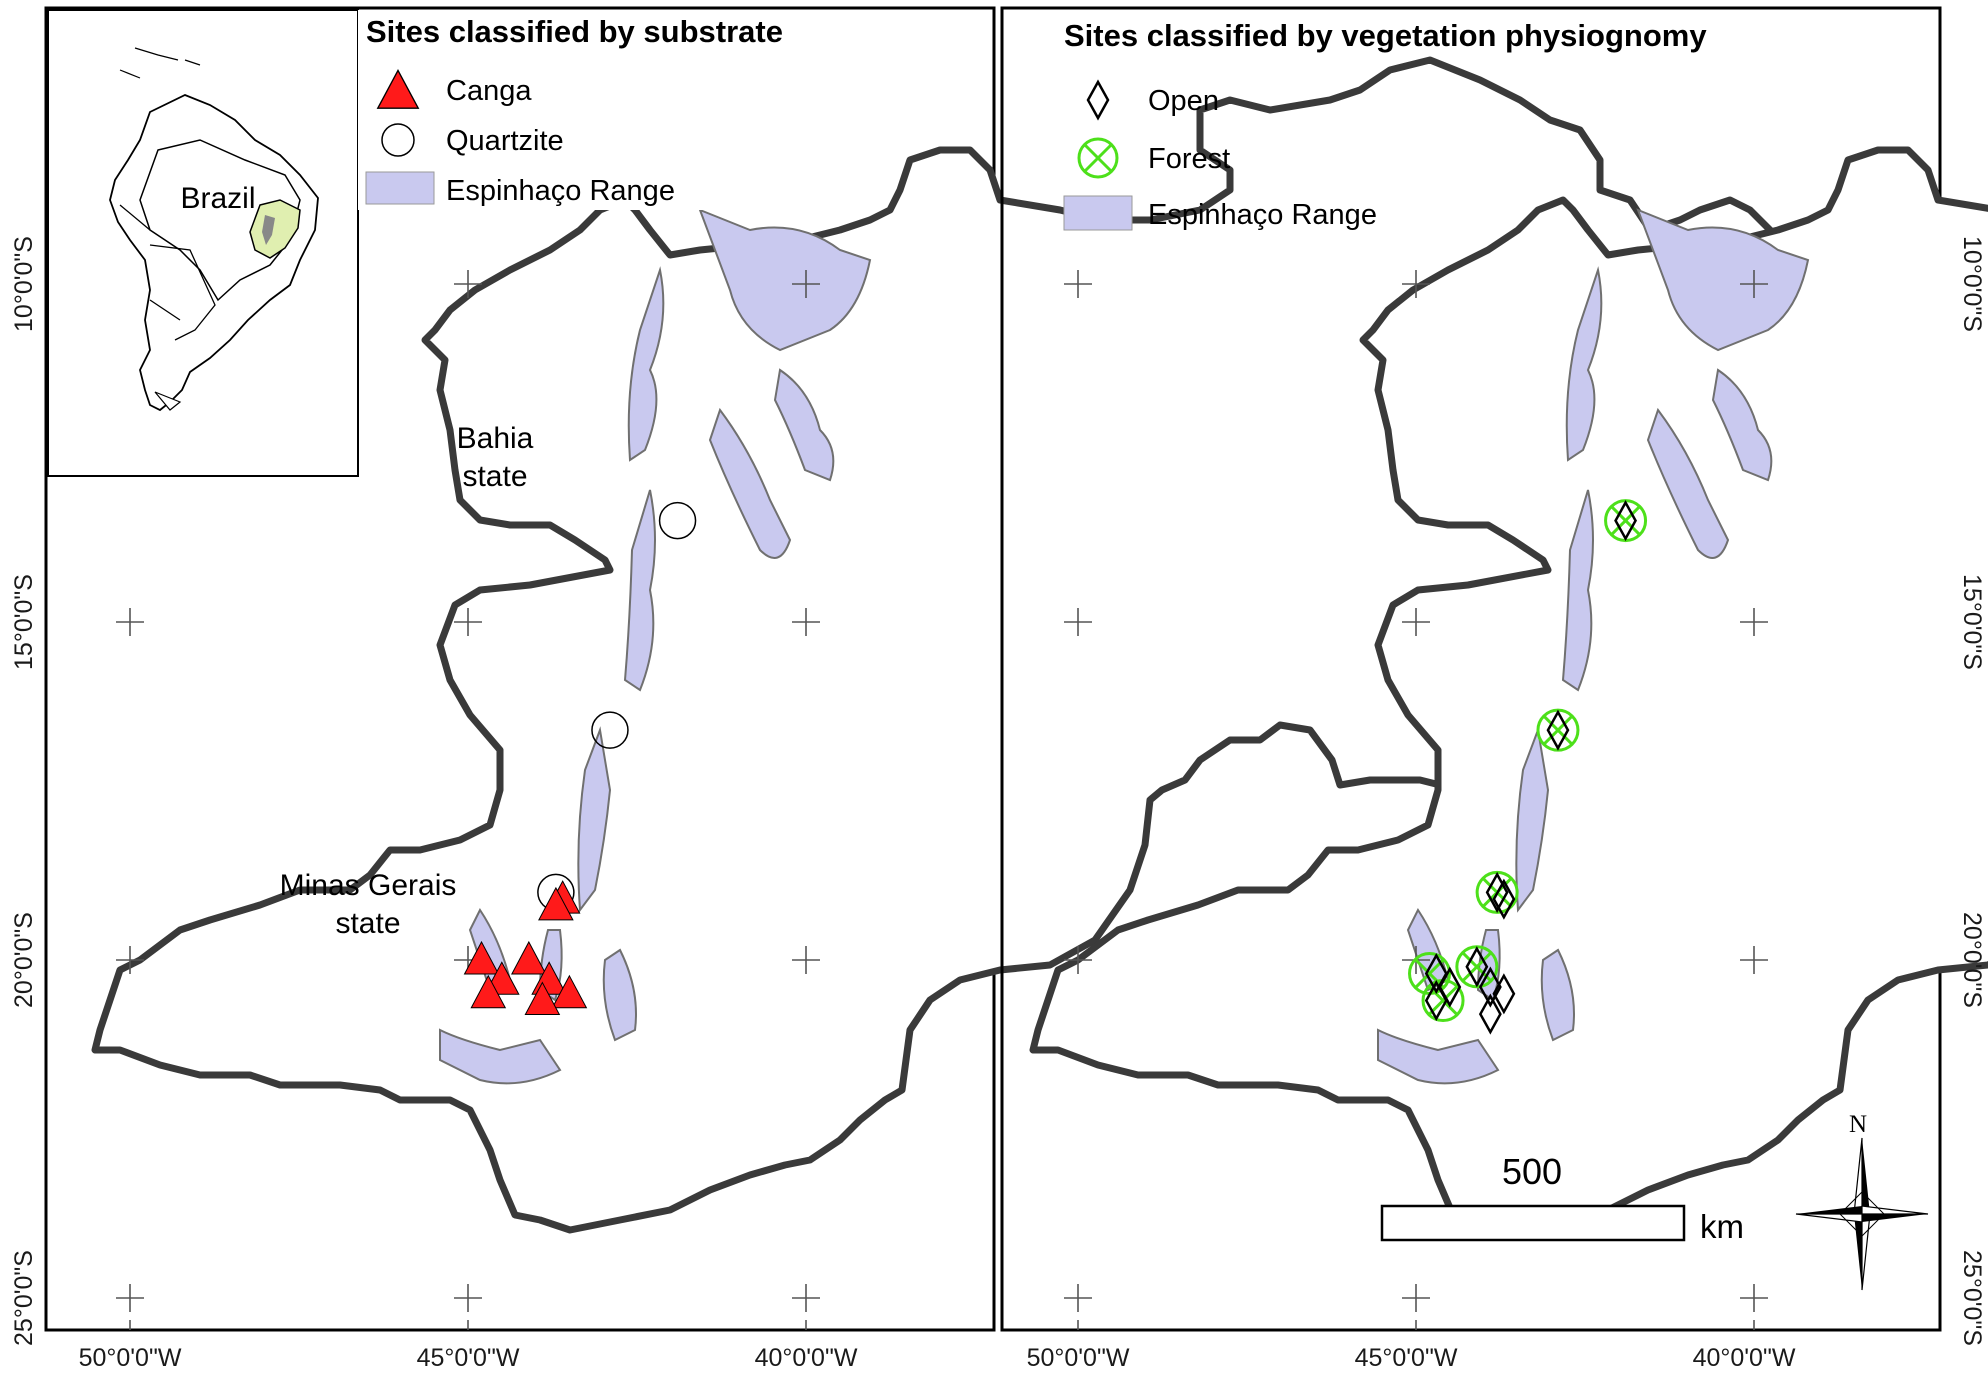 The image size is (1988, 1376). I want to click on lon-label-45w-left: 45°0'0"W, so click(468, 1358).